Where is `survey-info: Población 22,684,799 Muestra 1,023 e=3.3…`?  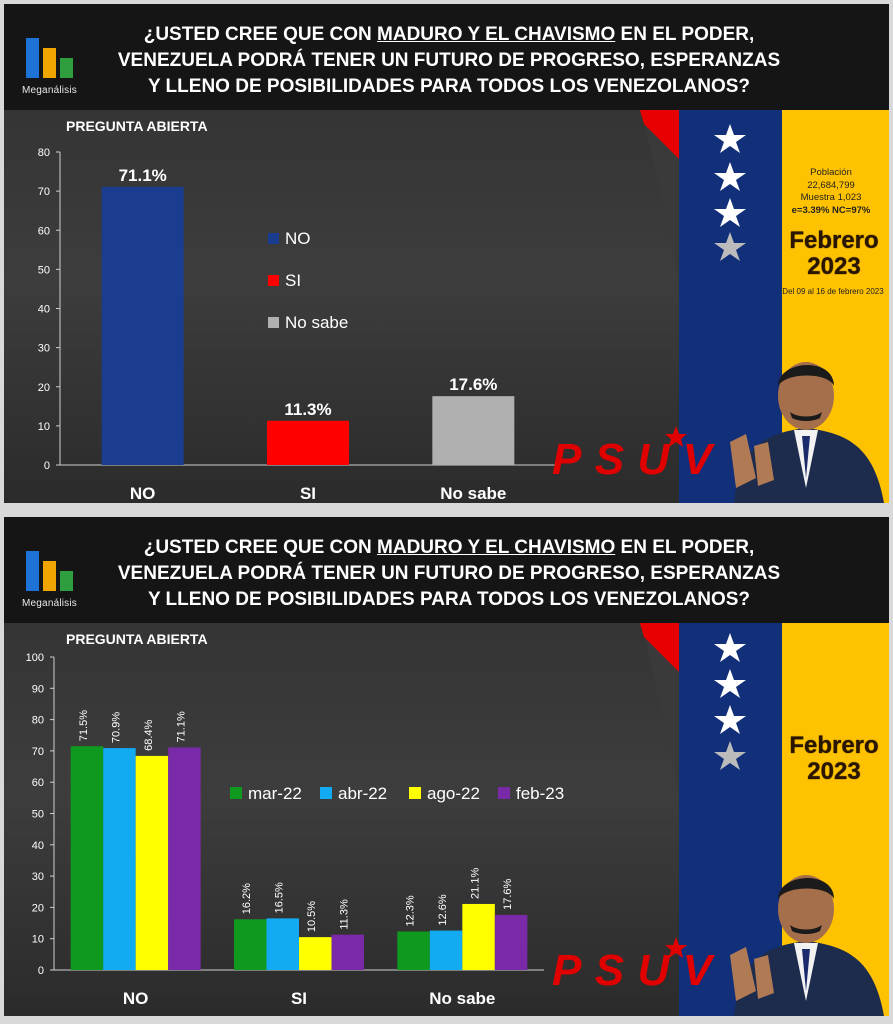 survey-info: Población 22,684,799 Muestra 1,023 e=3.3… is located at coordinates (831, 191).